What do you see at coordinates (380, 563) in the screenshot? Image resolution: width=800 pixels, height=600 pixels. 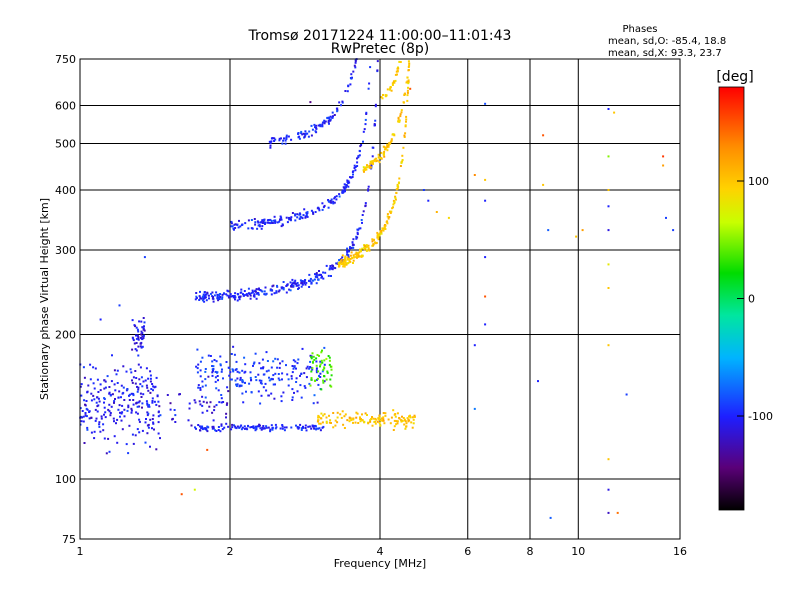 I see `x-axis-label: Frequency [MHz]` at bounding box center [380, 563].